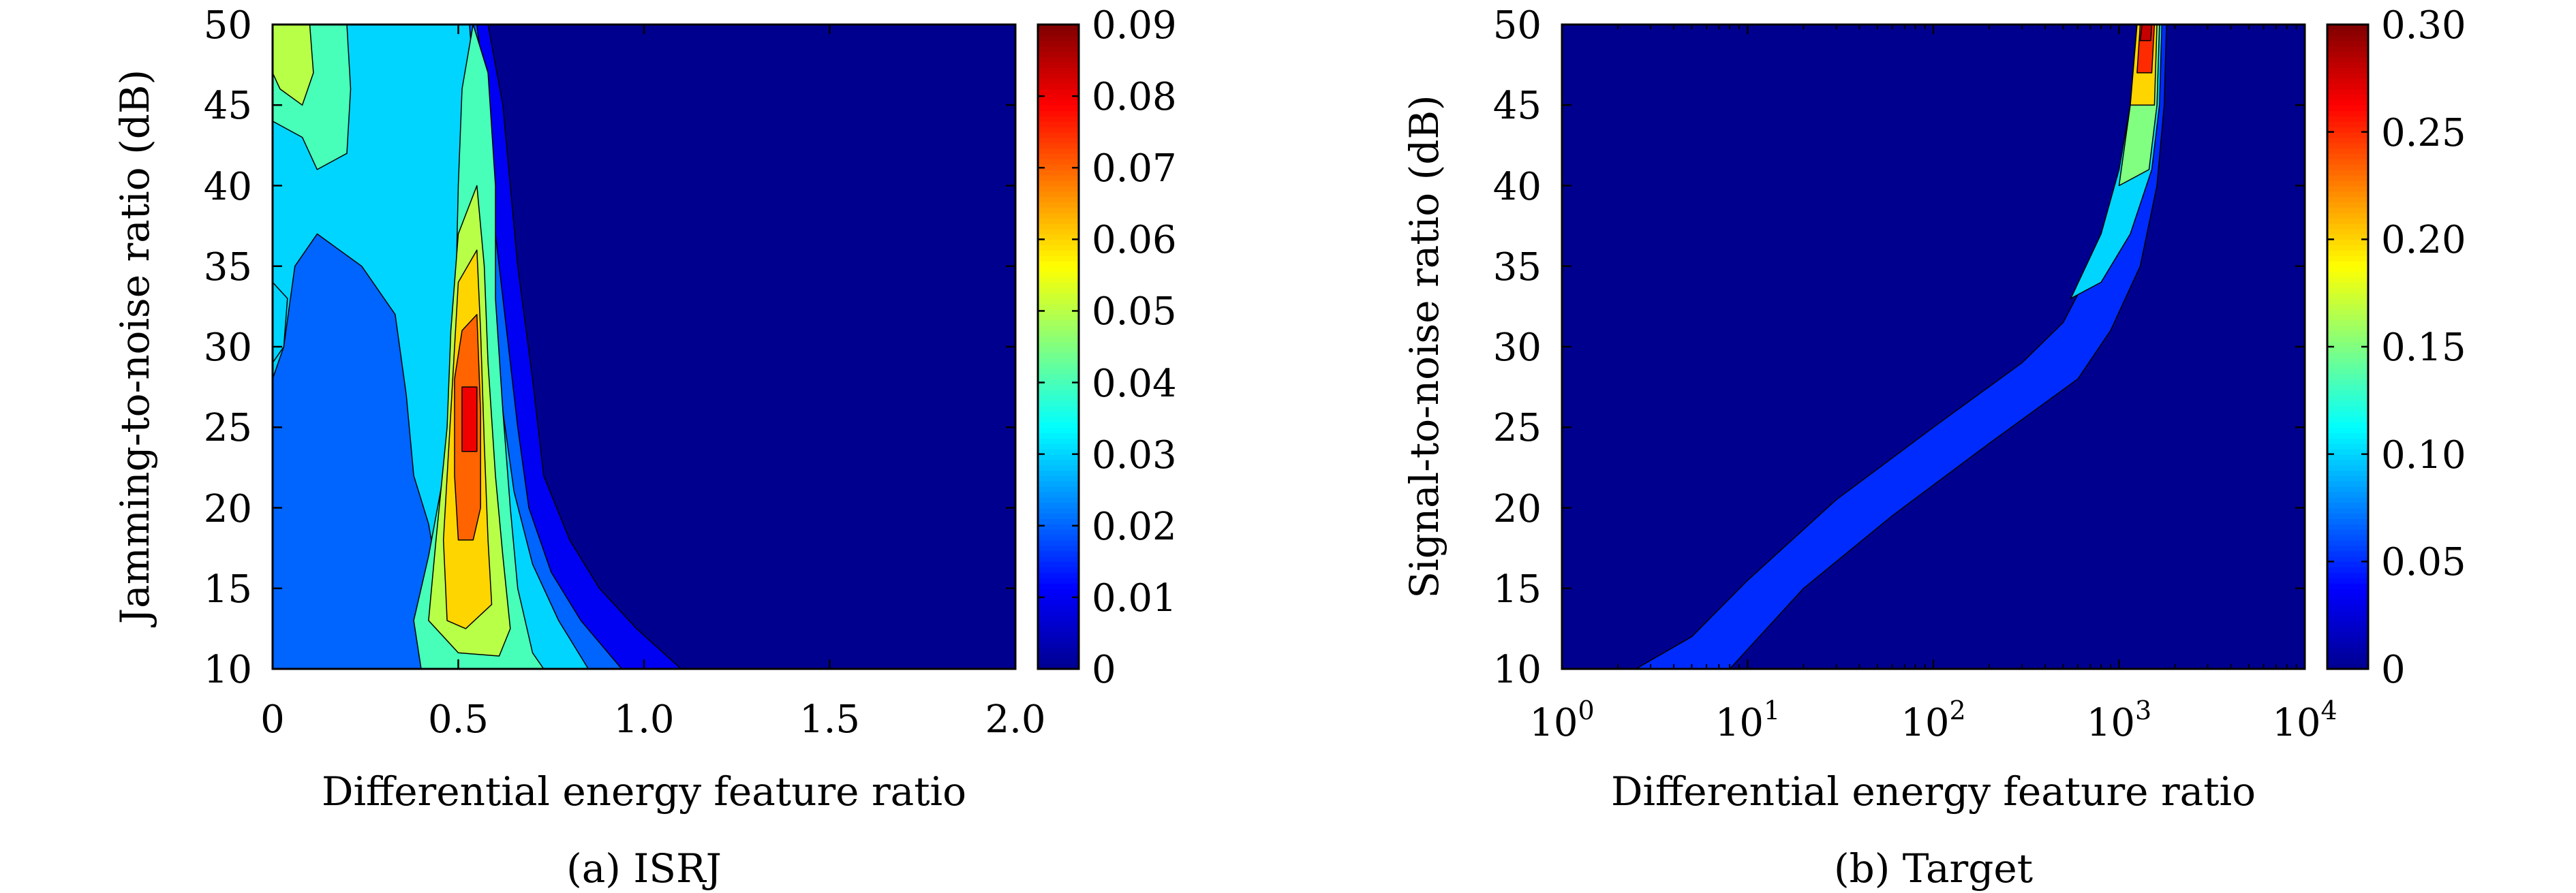 The width and height of the screenshot is (2576, 893). What do you see at coordinates (469, 419) in the screenshot?
I see `contour-level-0.08` at bounding box center [469, 419].